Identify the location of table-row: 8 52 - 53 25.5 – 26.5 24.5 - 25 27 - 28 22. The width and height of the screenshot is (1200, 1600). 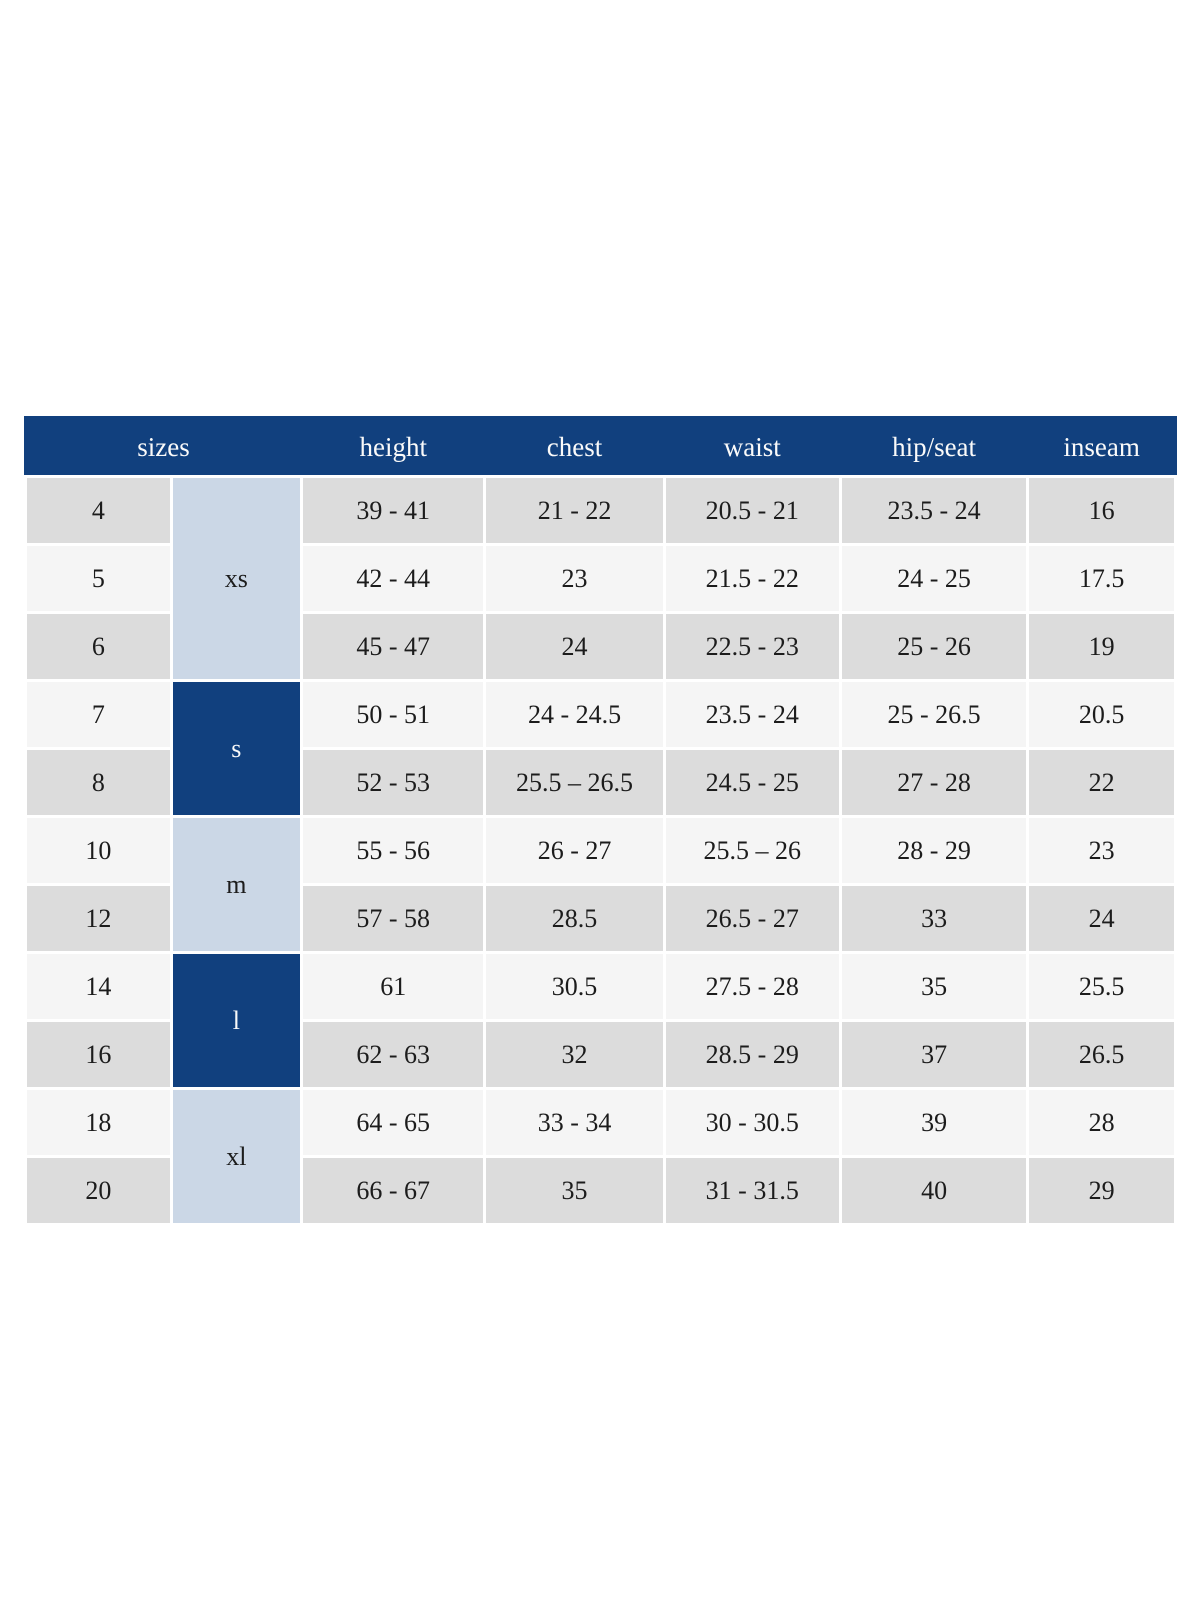
(600, 782).